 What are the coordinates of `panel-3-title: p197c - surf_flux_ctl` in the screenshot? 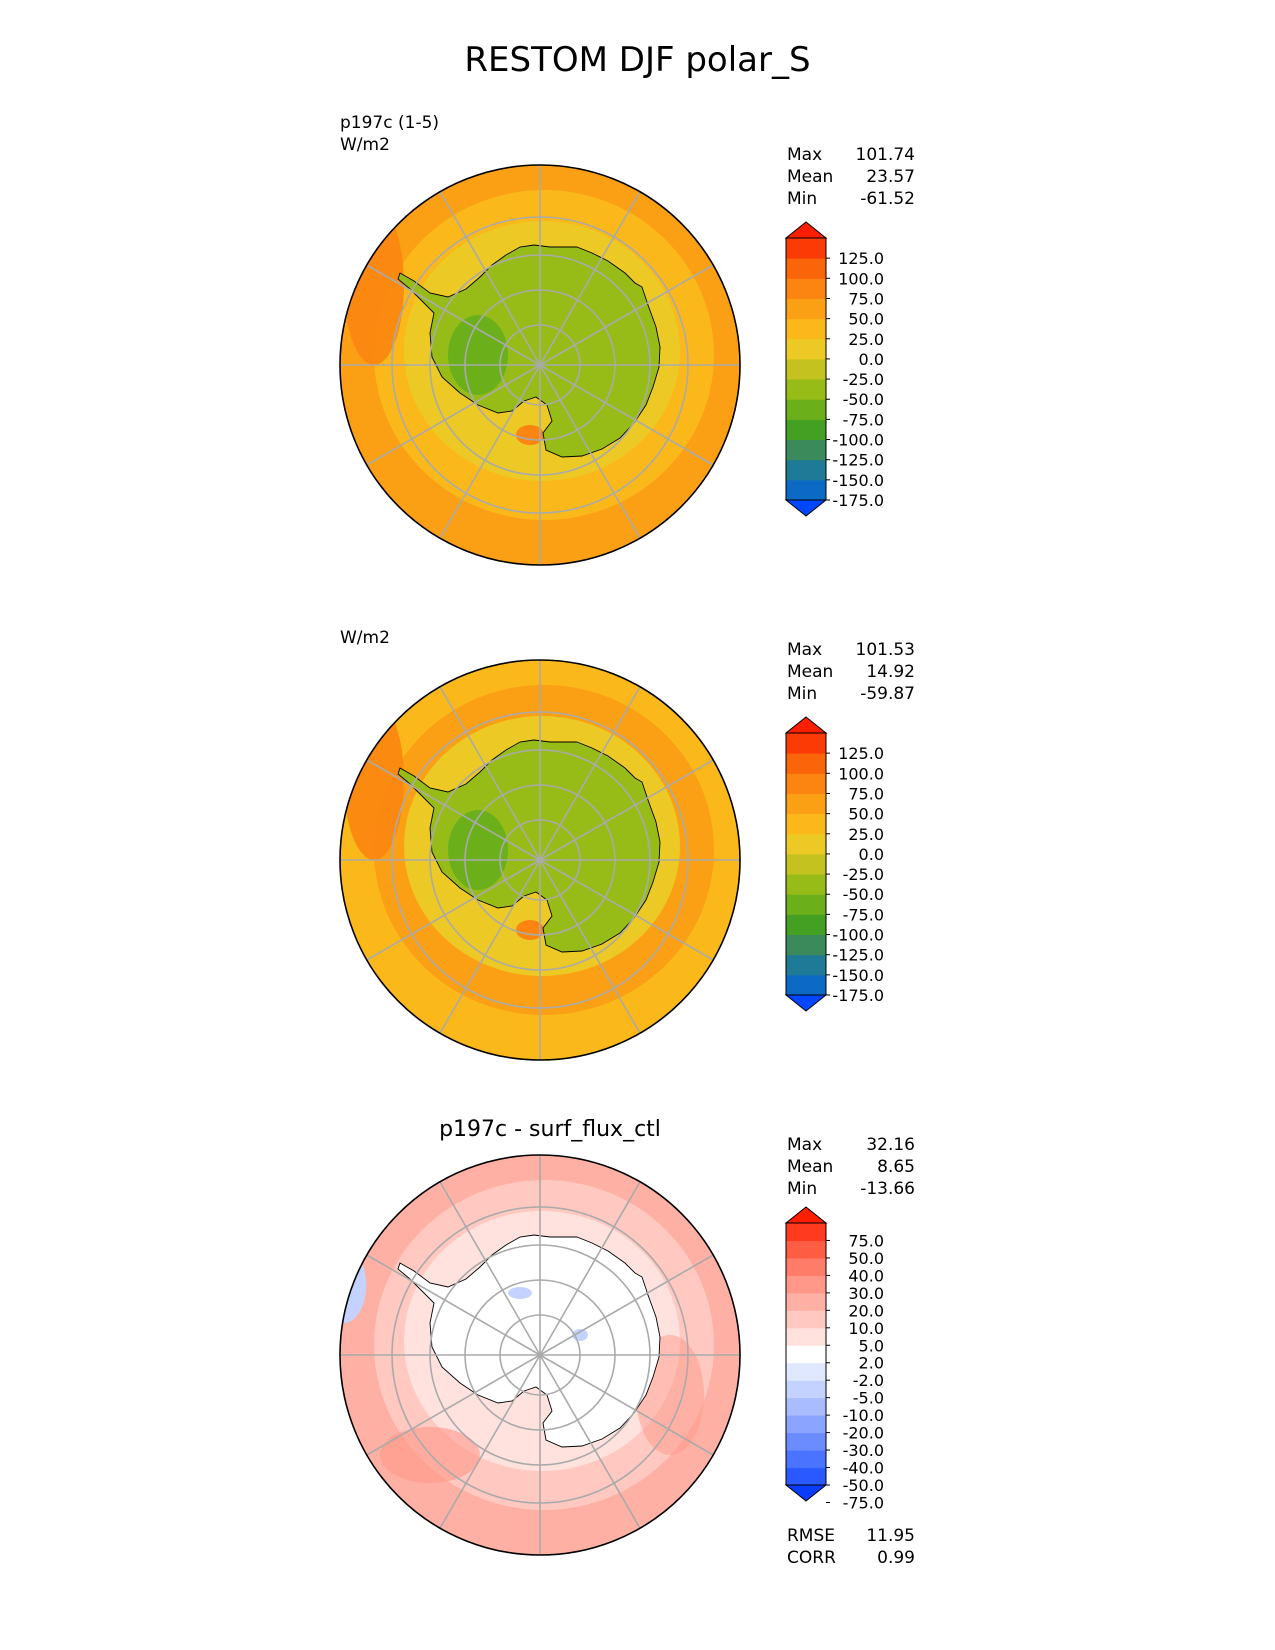 It's located at (550, 1129).